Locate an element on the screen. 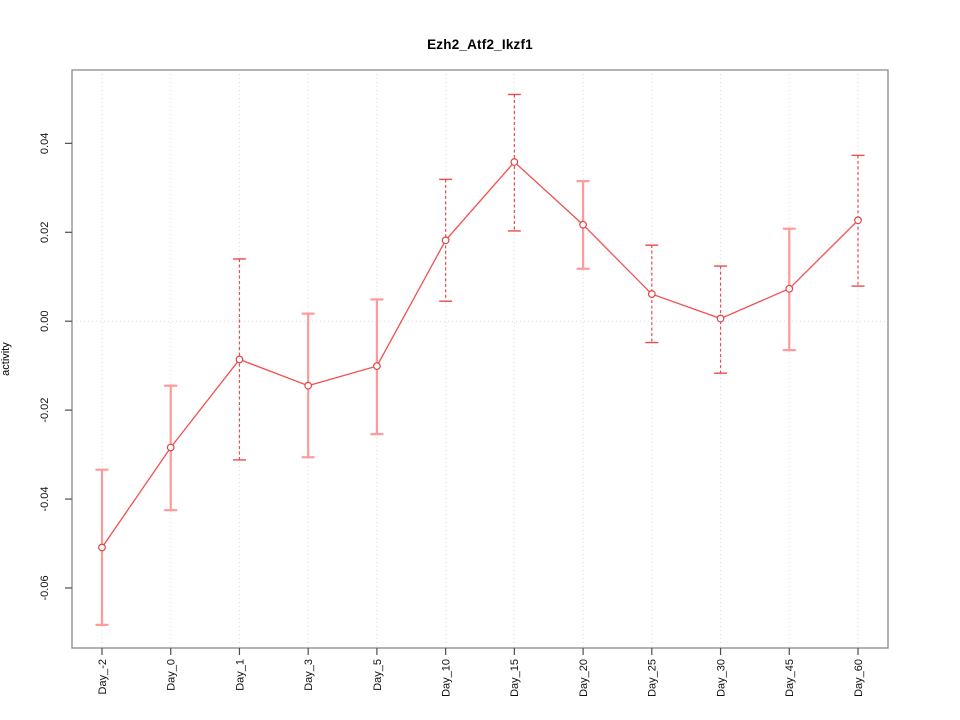 The height and width of the screenshot is (720, 960). y-tick-label: -0.04 is located at coordinates (45, 499).